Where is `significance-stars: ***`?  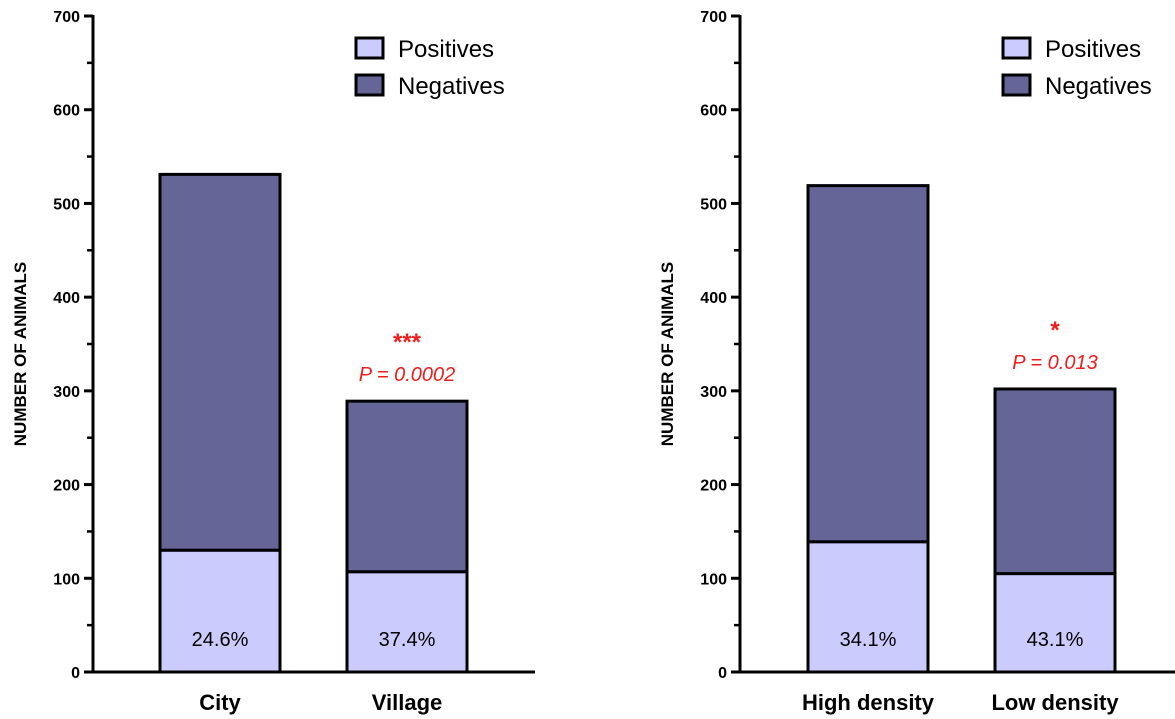 significance-stars: *** is located at coordinates (407, 342).